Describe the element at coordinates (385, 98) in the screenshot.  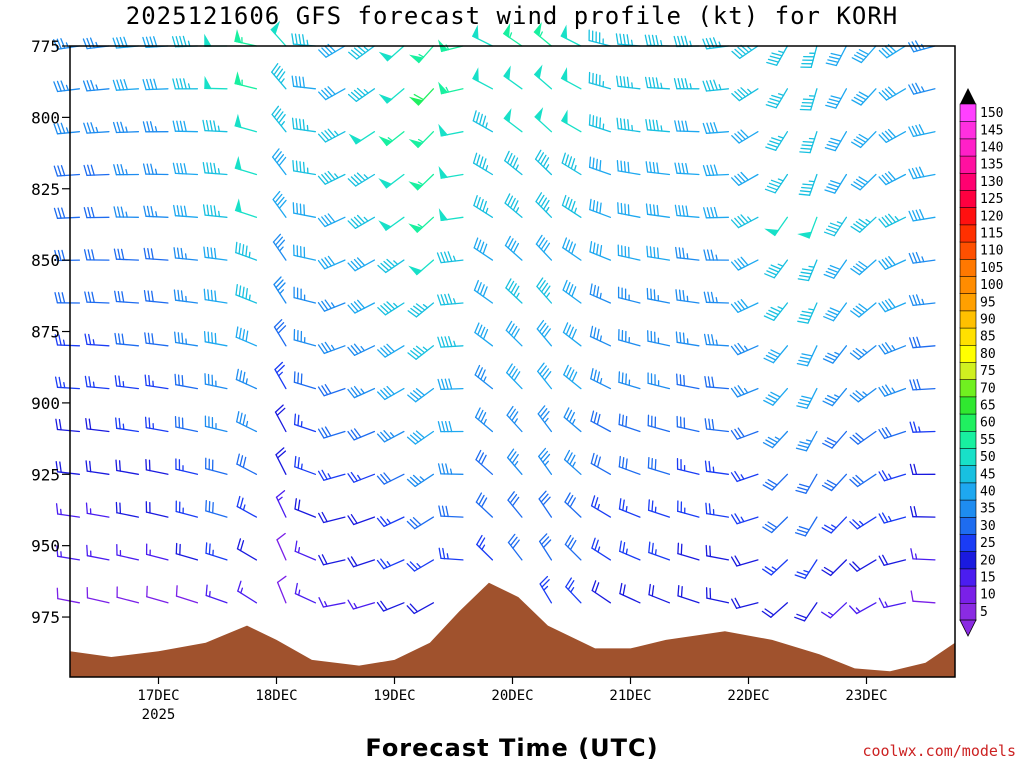
I see `barb-flag` at that location.